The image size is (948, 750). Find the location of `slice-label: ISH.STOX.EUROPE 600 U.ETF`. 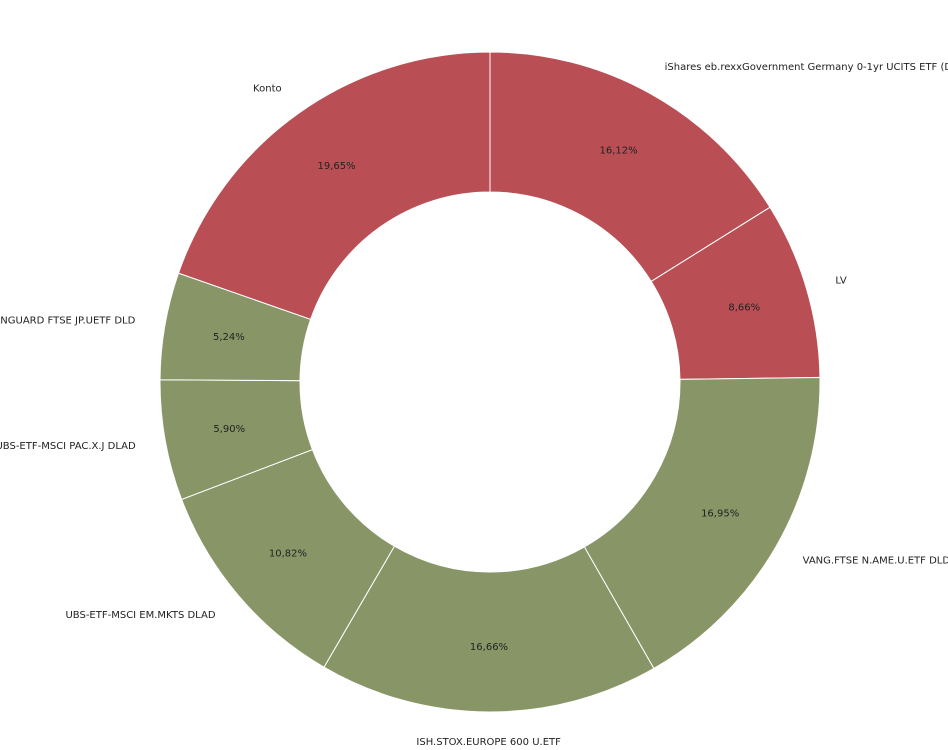

slice-label: ISH.STOX.EUROPE 600 U.ETF is located at coordinates (488, 742).